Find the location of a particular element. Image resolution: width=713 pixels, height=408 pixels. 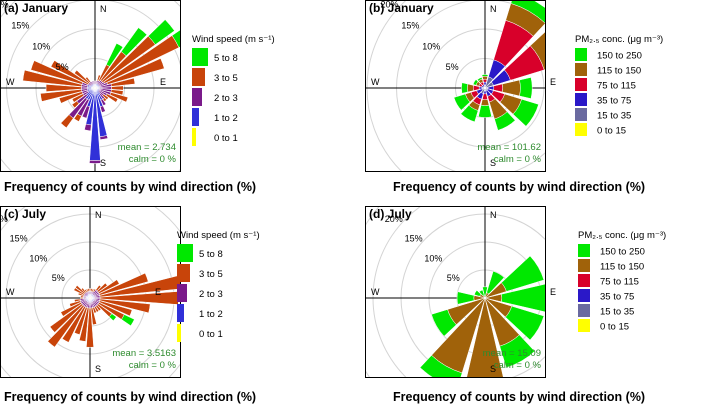

legend-label: 1 to 2 is located at coordinates (211, 314).